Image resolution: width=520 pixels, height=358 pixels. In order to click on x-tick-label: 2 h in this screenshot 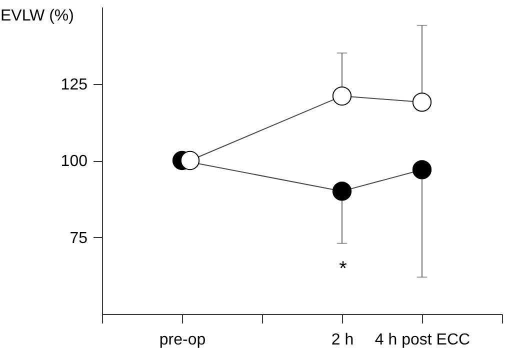, I will do `click(342, 340)`.